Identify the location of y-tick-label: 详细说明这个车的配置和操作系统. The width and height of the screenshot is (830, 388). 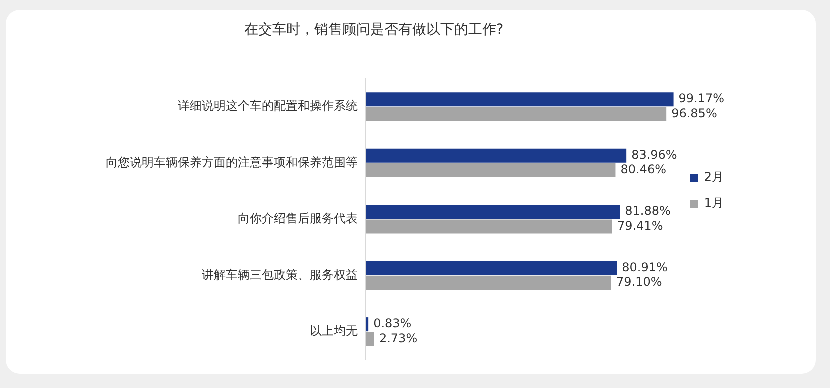
(268, 106).